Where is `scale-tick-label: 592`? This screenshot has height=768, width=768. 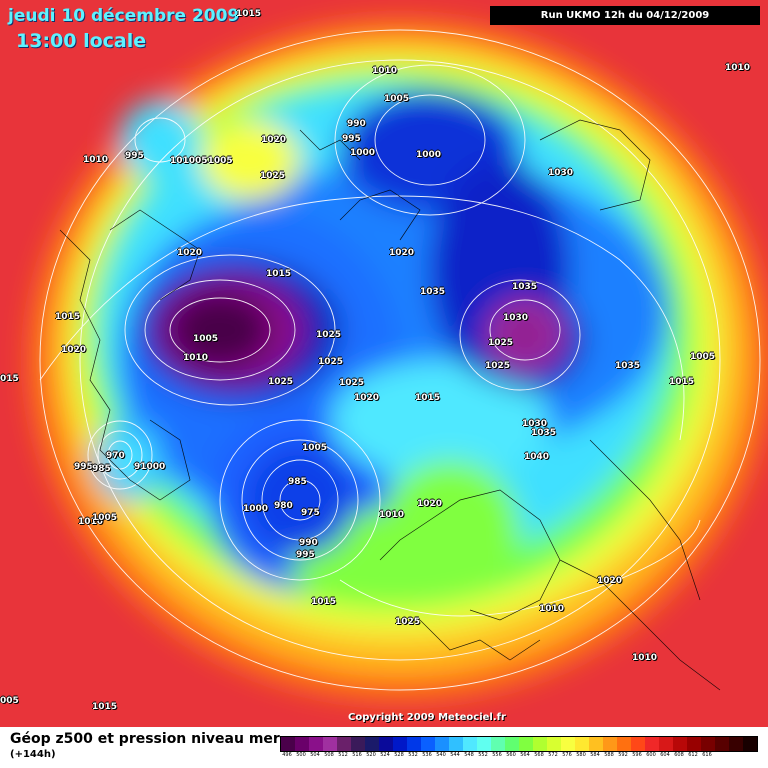
scale-tick-label: 592 is located at coordinates (623, 755).